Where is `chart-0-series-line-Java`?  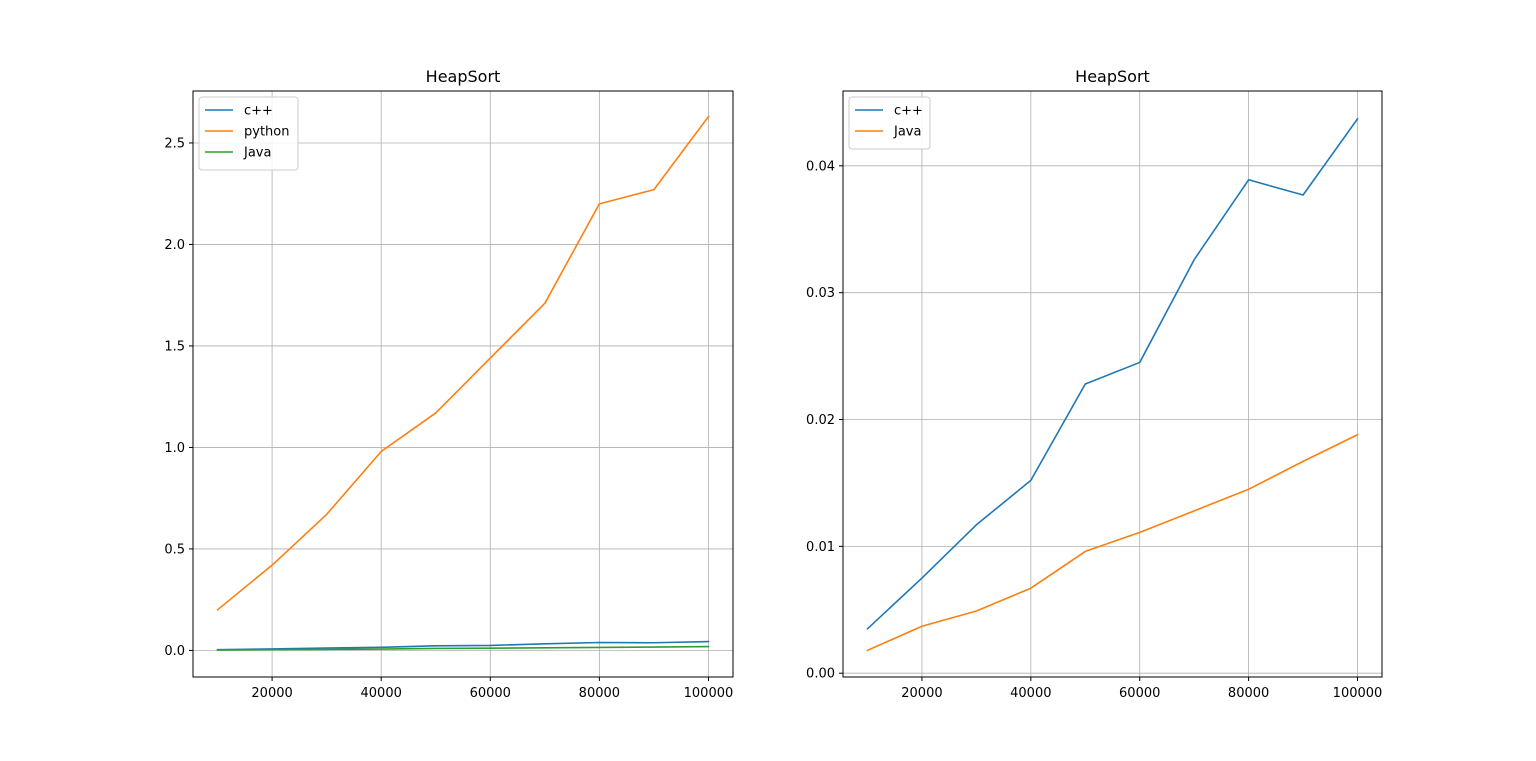
chart-0-series-line-Java is located at coordinates (463, 648).